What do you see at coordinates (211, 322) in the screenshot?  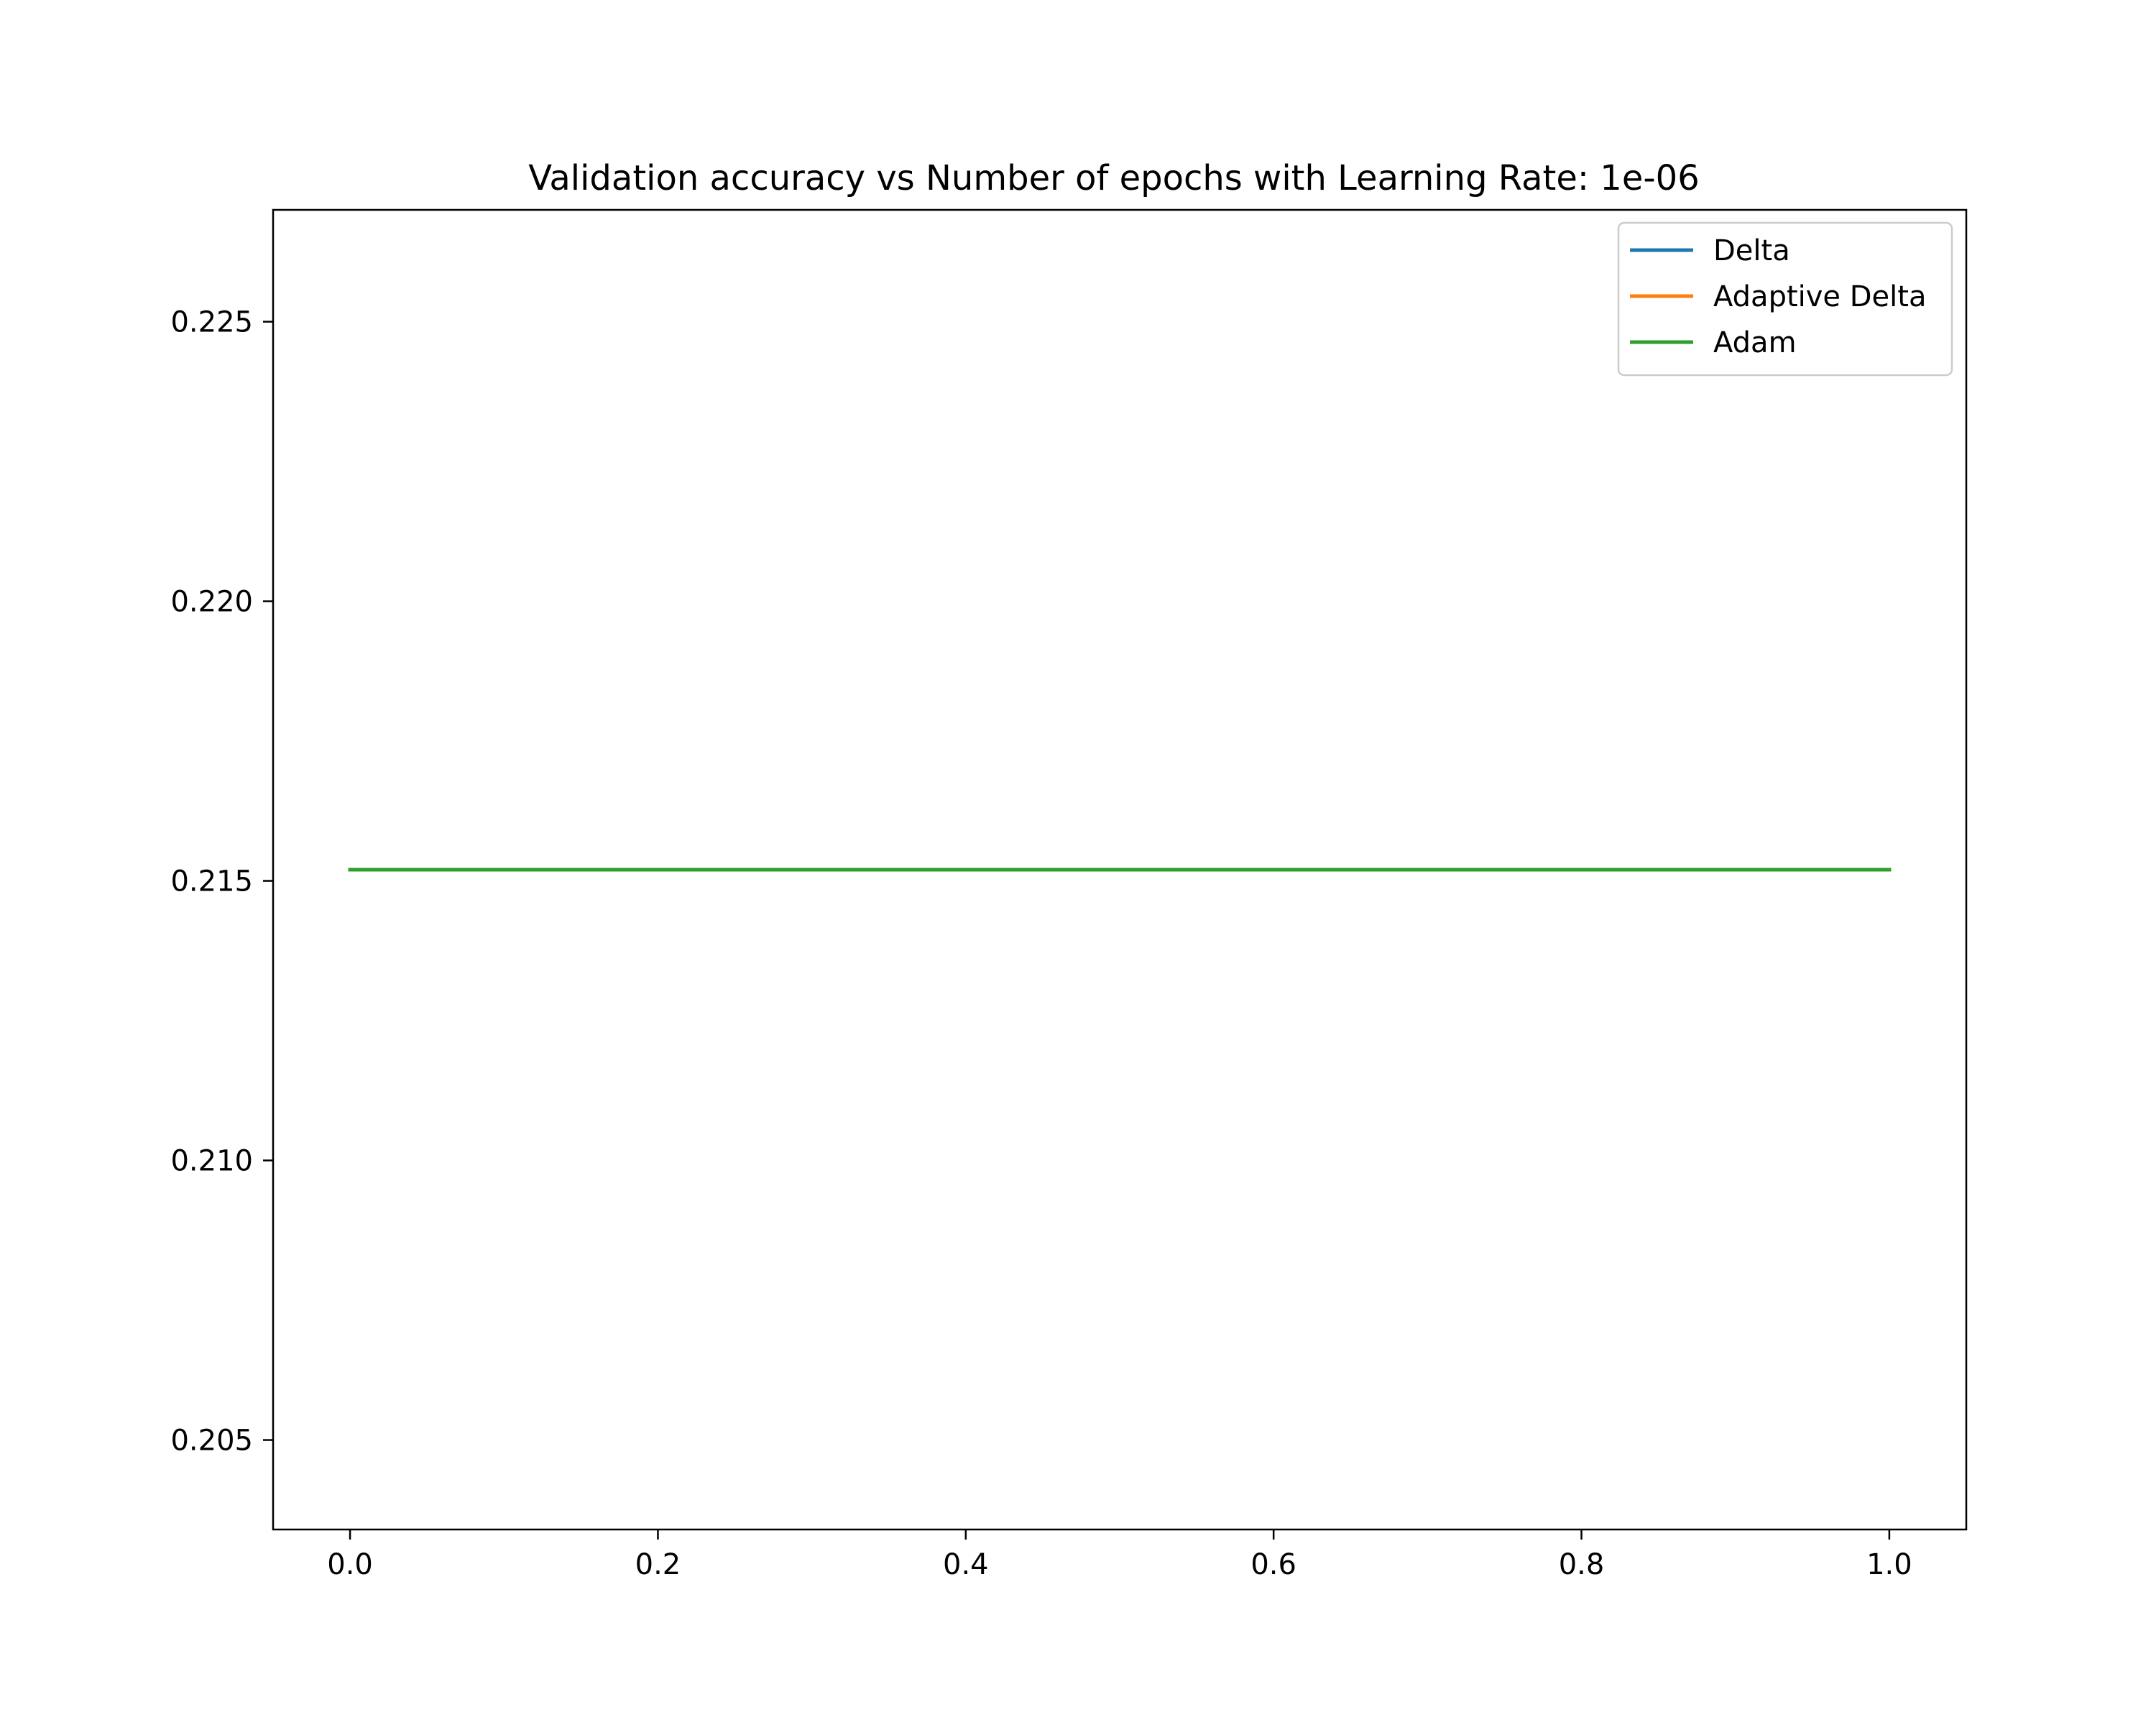 I see `y-tick-label: 0.225` at bounding box center [211, 322].